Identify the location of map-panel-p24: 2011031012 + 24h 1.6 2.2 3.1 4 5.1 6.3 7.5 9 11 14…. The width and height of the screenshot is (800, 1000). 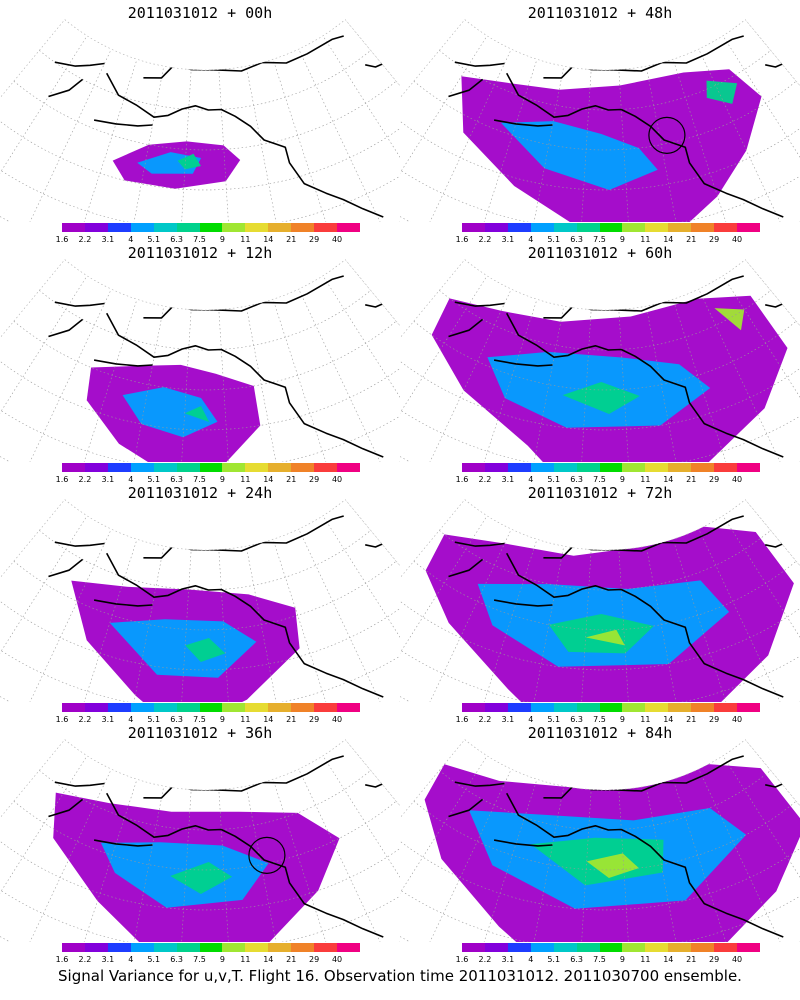
(200, 602).